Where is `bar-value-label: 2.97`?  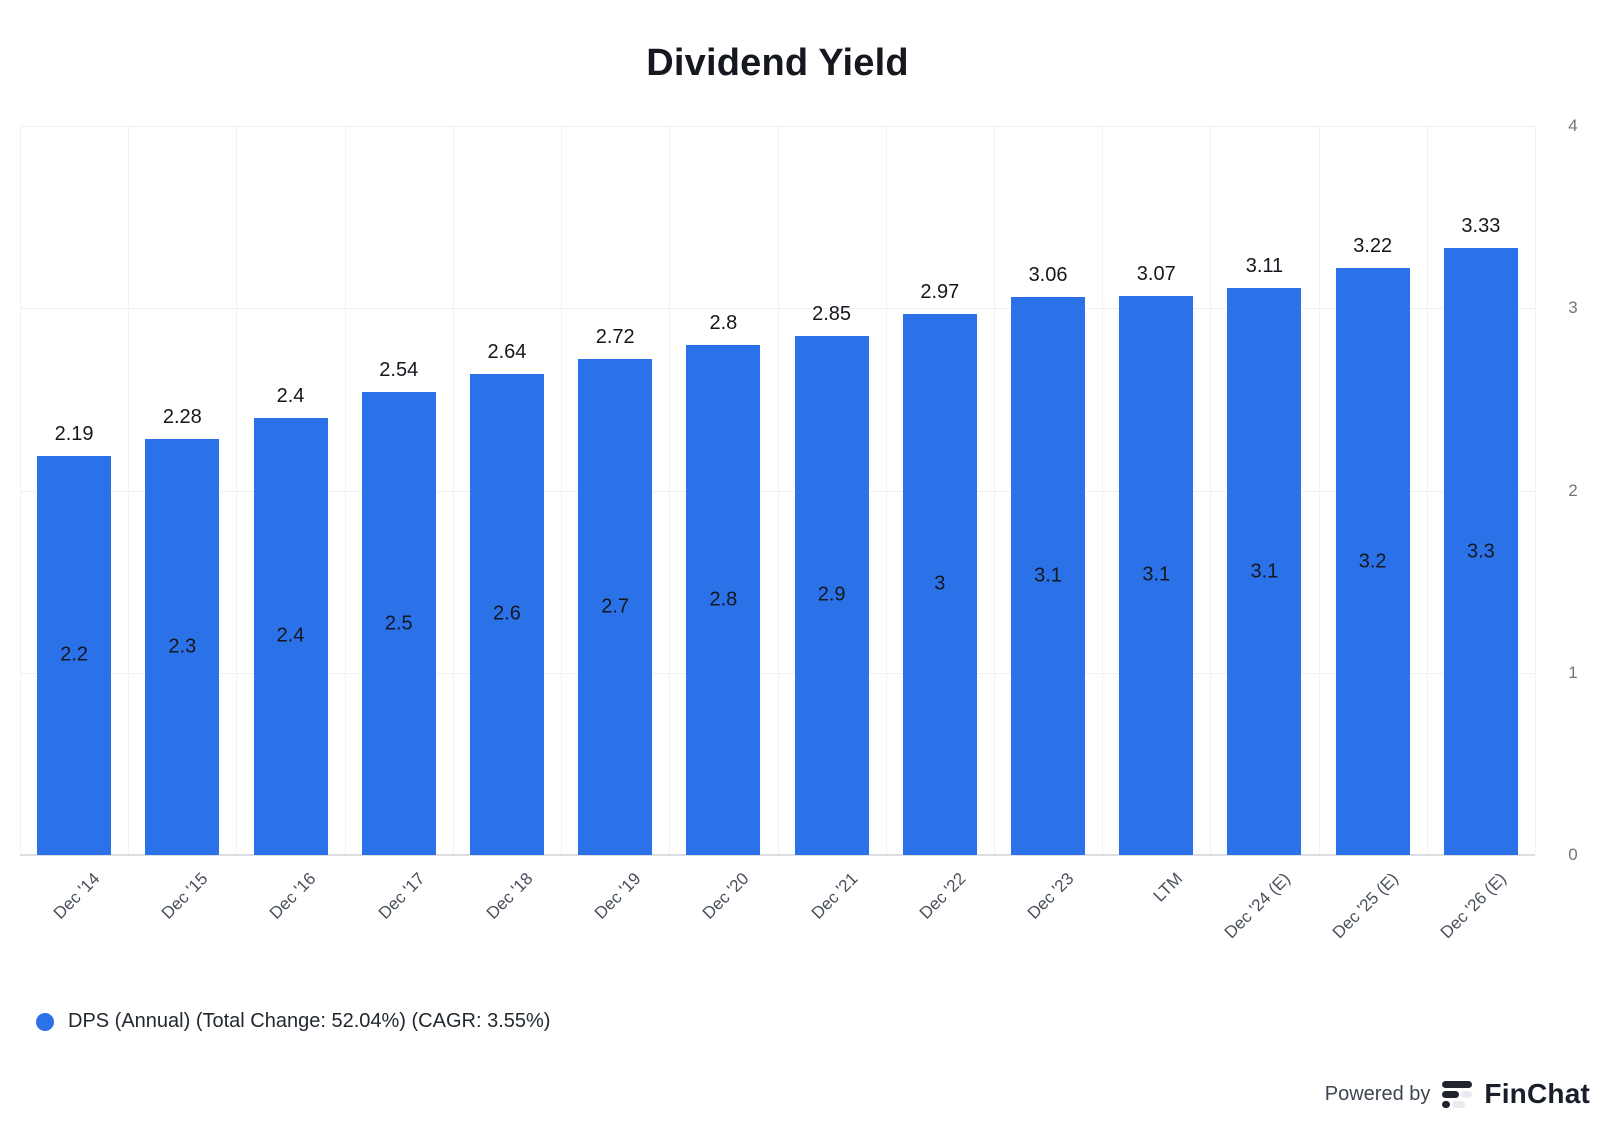
bar-value-label: 2.97 is located at coordinates (940, 291).